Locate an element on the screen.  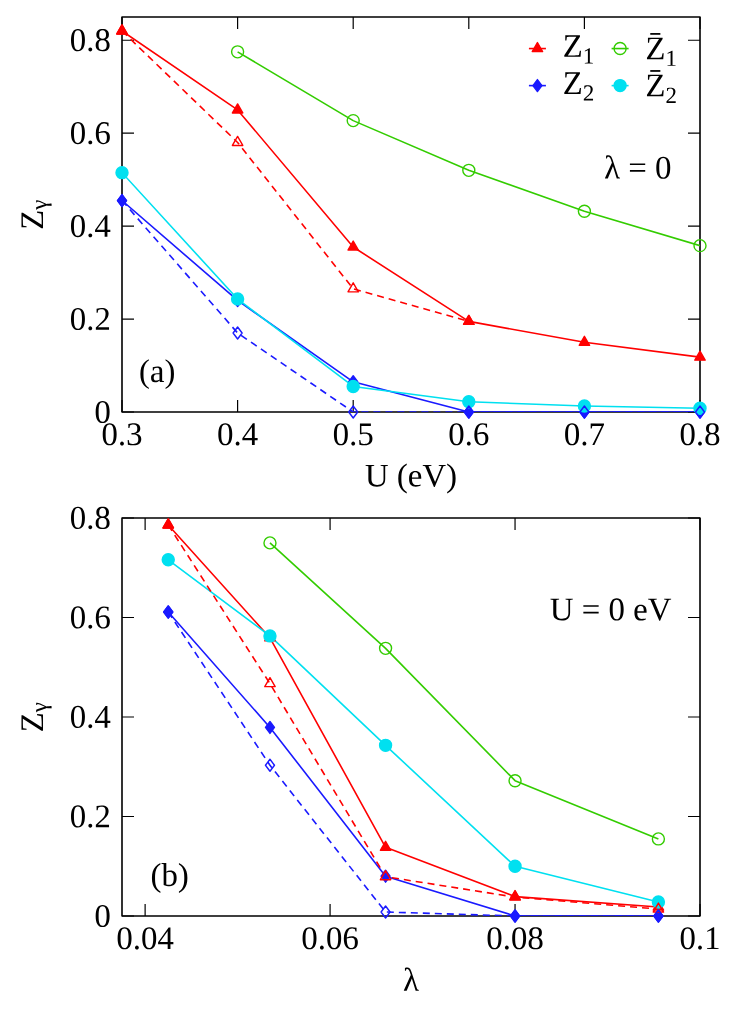
annotation: U = 0 eV is located at coordinates (611, 609).